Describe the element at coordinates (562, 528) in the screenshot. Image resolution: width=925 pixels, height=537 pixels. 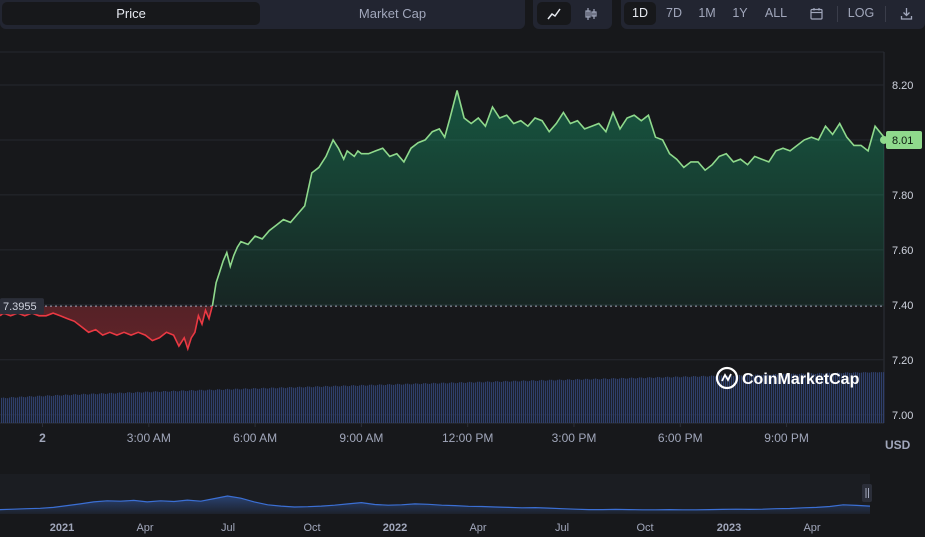
I see `navigator-tick-label: Jul` at that location.